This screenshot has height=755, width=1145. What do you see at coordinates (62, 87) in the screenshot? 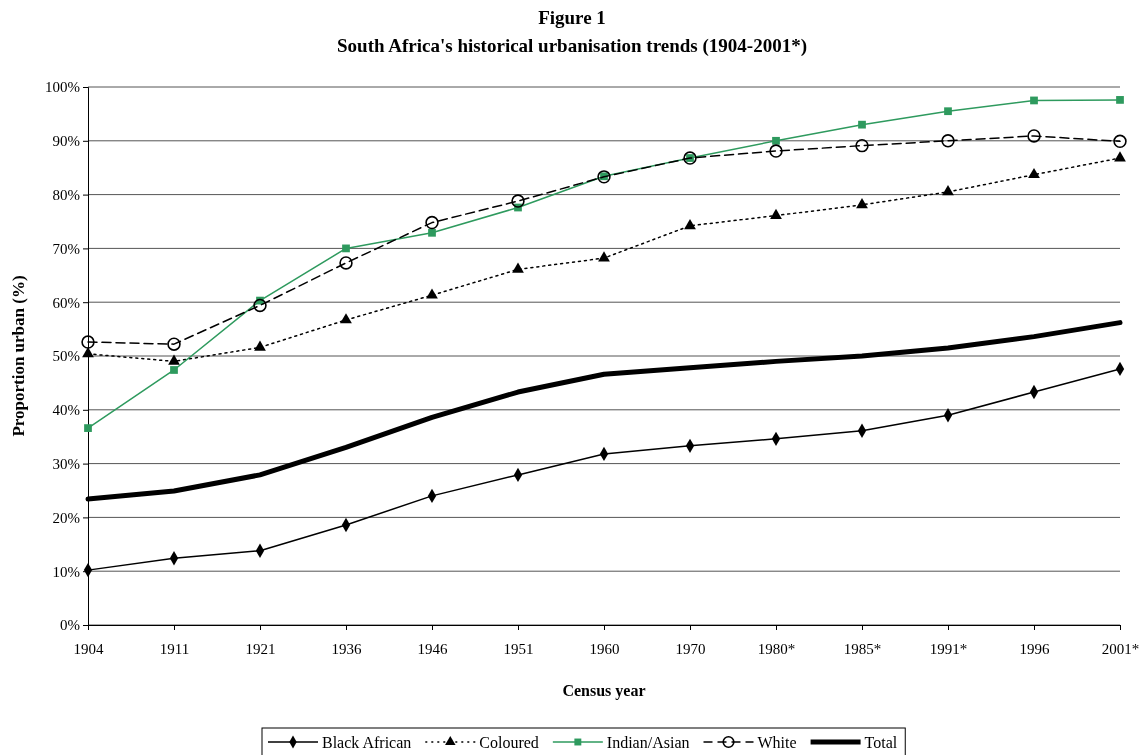
I see `y-tick-label: 100%` at bounding box center [62, 87].